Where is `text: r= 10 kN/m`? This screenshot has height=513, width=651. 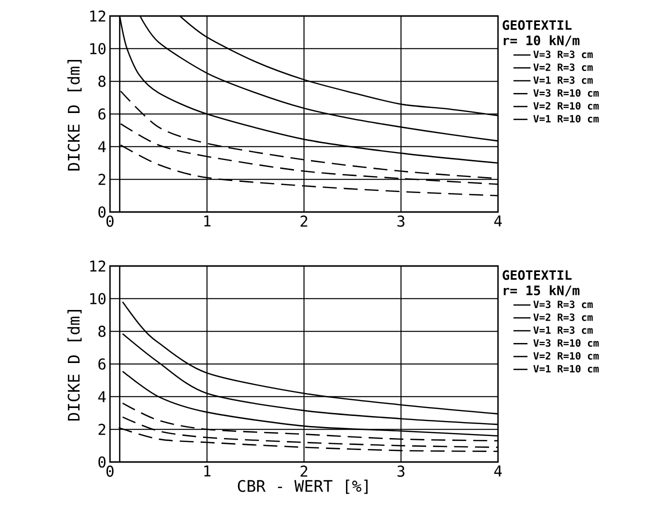 text: r= 10 kN/m is located at coordinates (542, 40).